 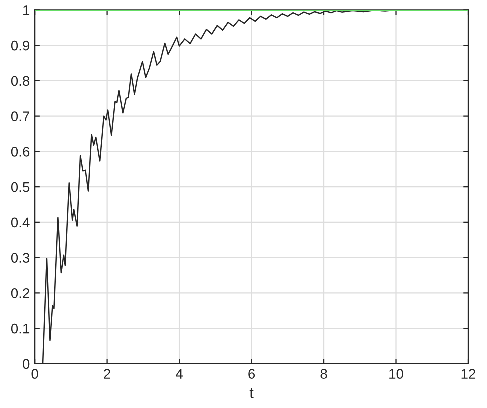 I want to click on x-tick-label: 0, so click(x=35, y=374).